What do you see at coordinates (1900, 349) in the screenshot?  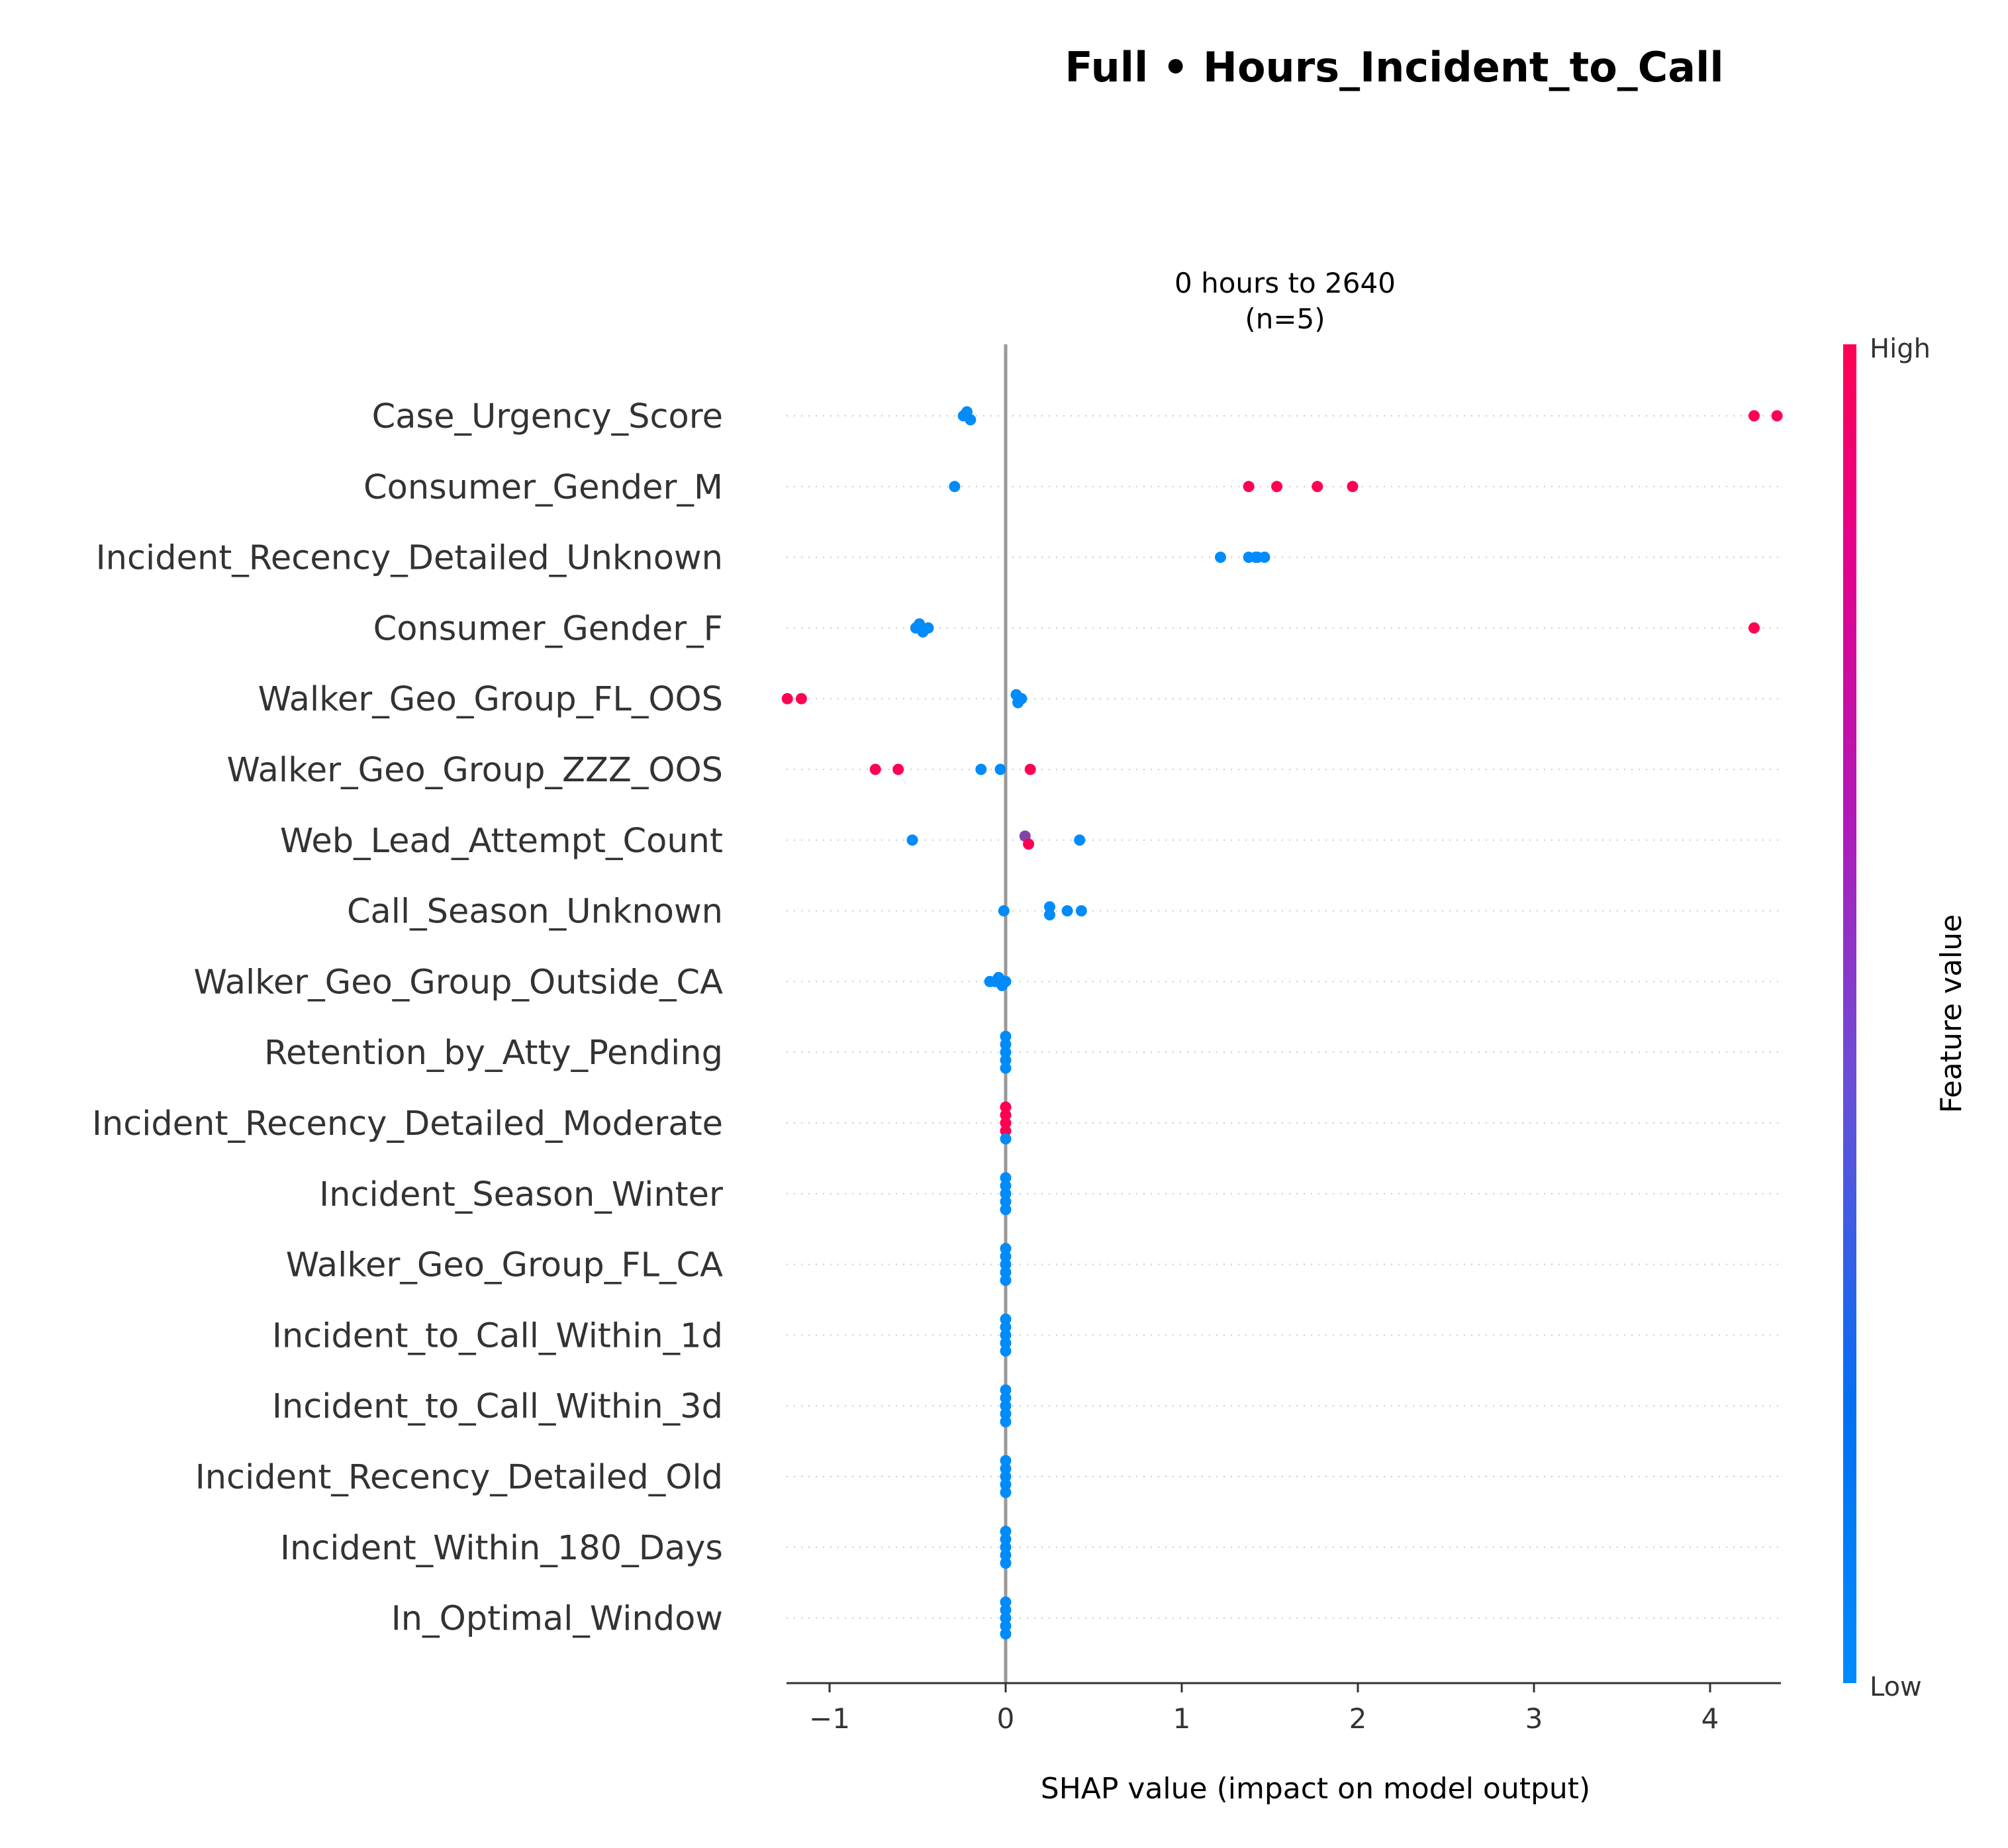 I see `colorbar-high-label: High` at bounding box center [1900, 349].